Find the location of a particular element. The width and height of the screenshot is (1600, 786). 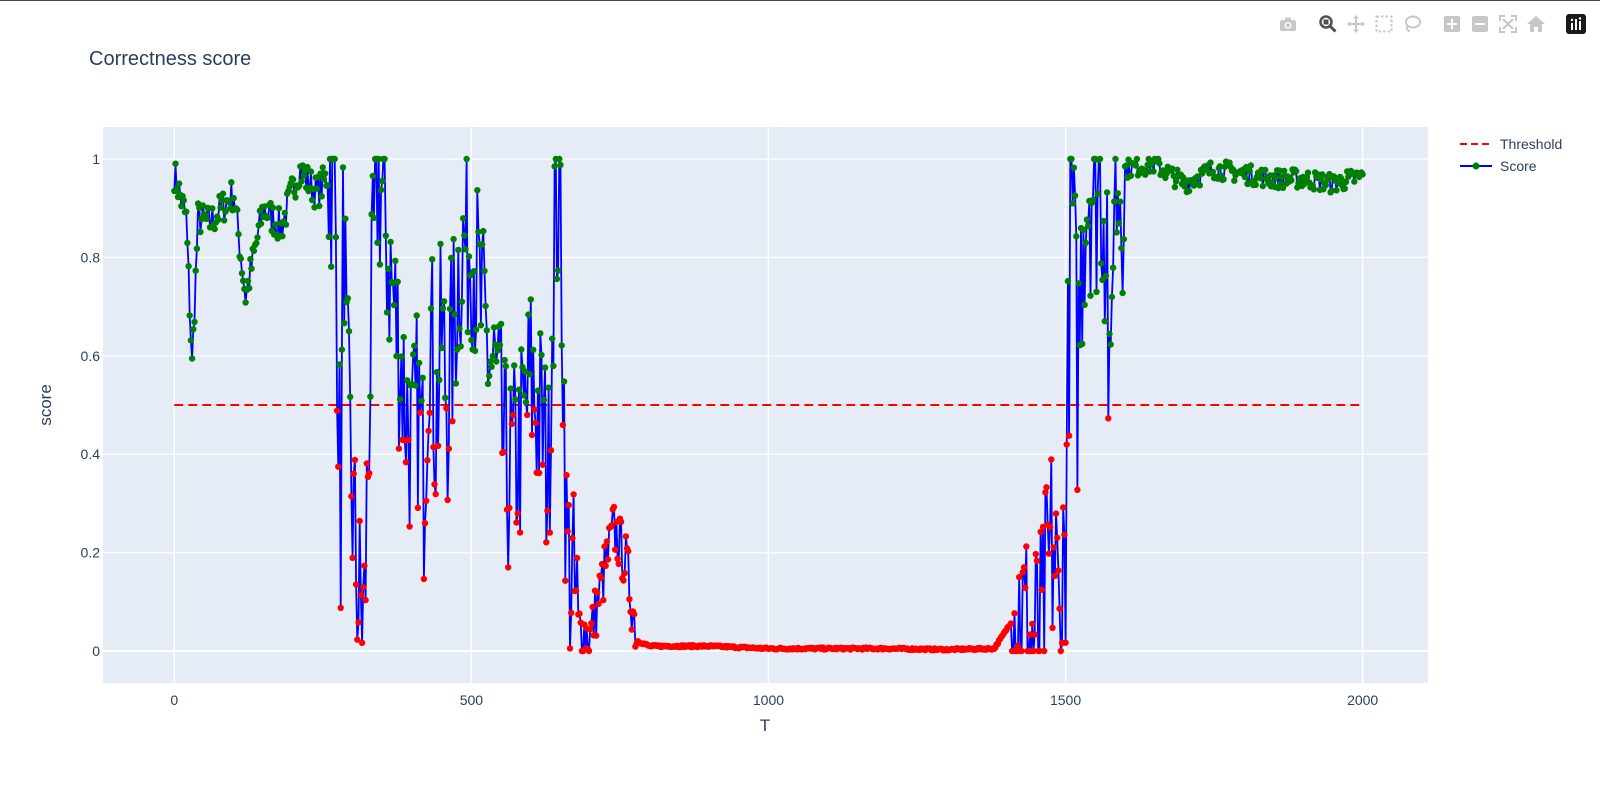

y-tick-label: 0.2 is located at coordinates (91, 553).